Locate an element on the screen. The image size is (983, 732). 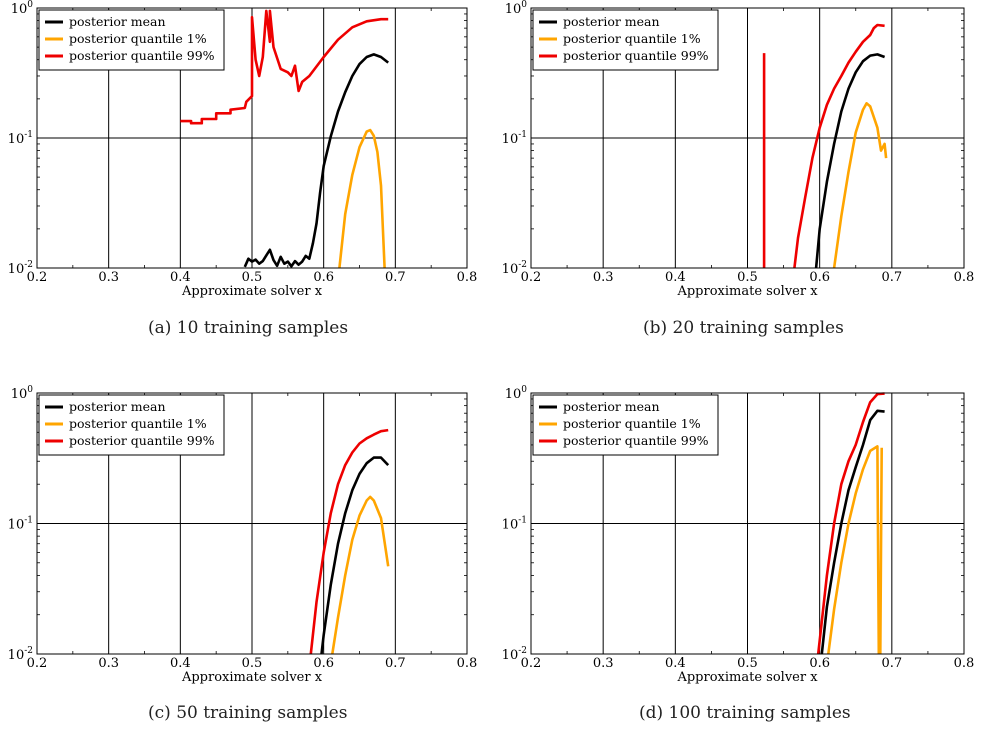
caption-b: (b) 20 training samples is located at coordinates (743, 328).